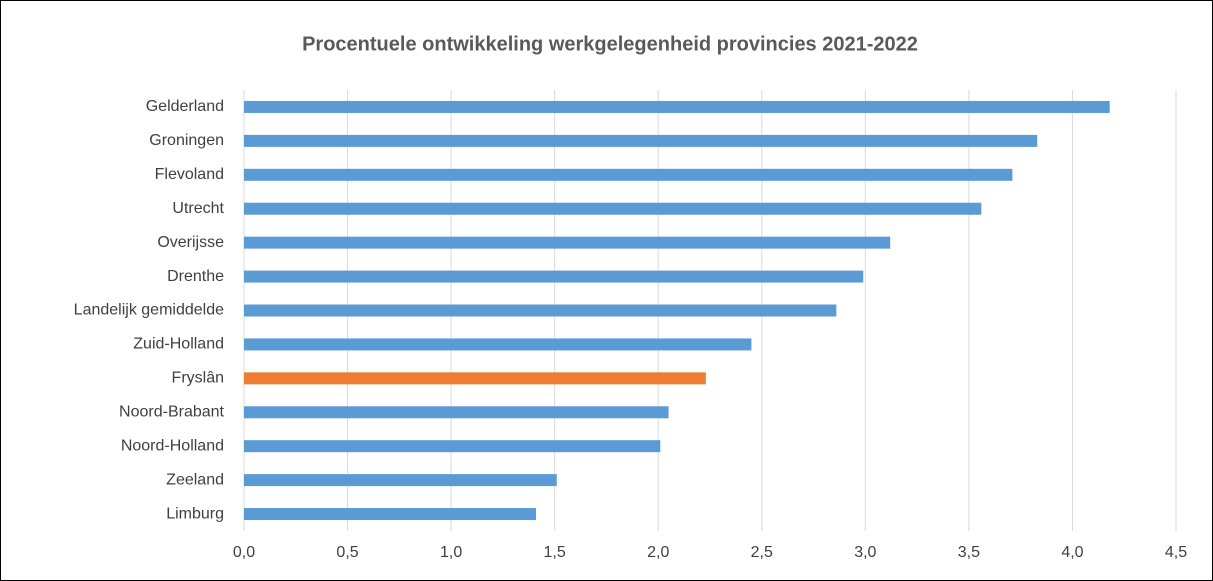  What do you see at coordinates (451, 552) in the screenshot?
I see `x-tick-label: 1,0` at bounding box center [451, 552].